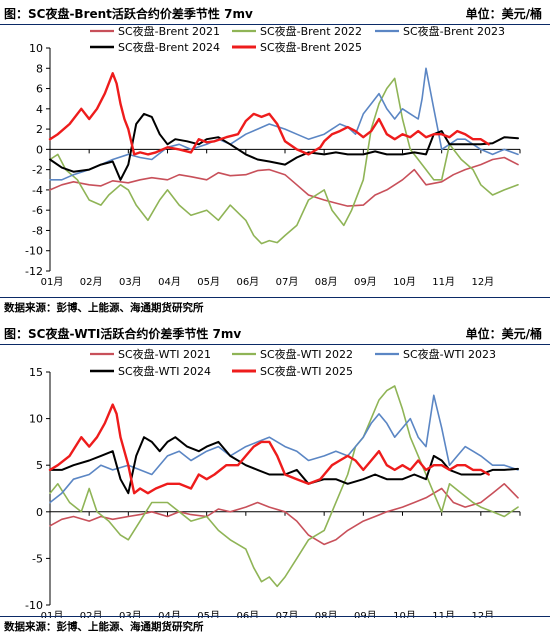 This screenshot has width=550, height=641. Describe the element at coordinates (37, 210) in the screenshot. I see `y-tick-label: -6` at that location.